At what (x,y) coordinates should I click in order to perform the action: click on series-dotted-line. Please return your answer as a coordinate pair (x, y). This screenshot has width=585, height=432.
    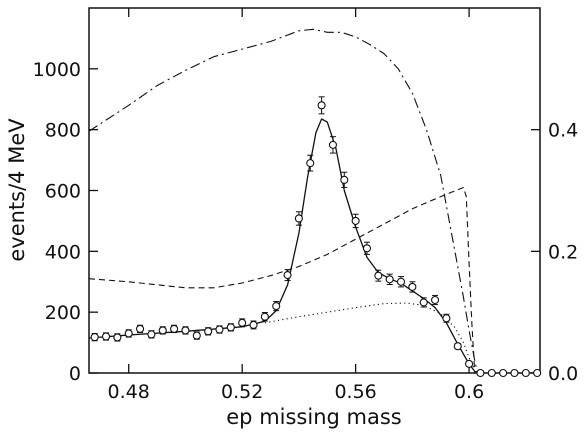
    Looking at the image, I should click on (370, 336).